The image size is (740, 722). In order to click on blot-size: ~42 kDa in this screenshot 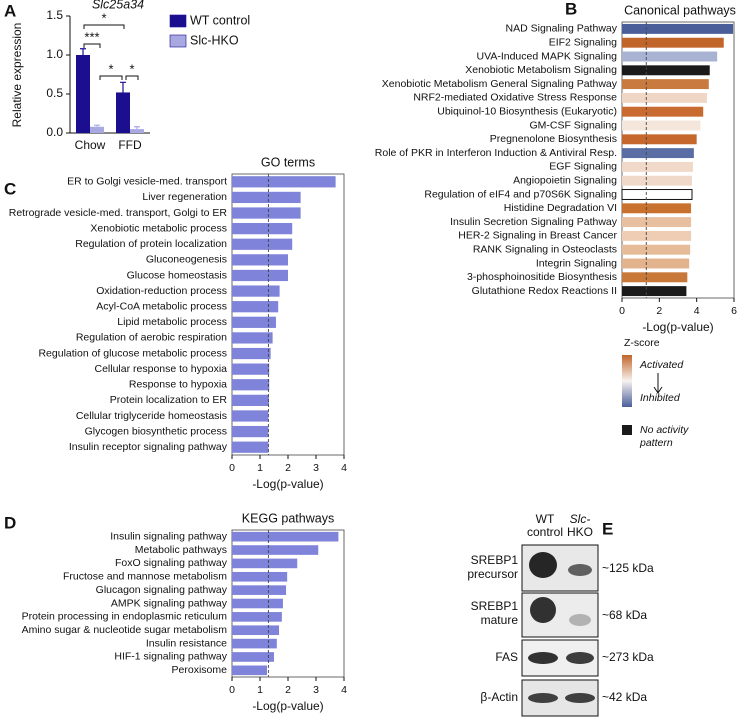, I will do `click(624, 697)`.